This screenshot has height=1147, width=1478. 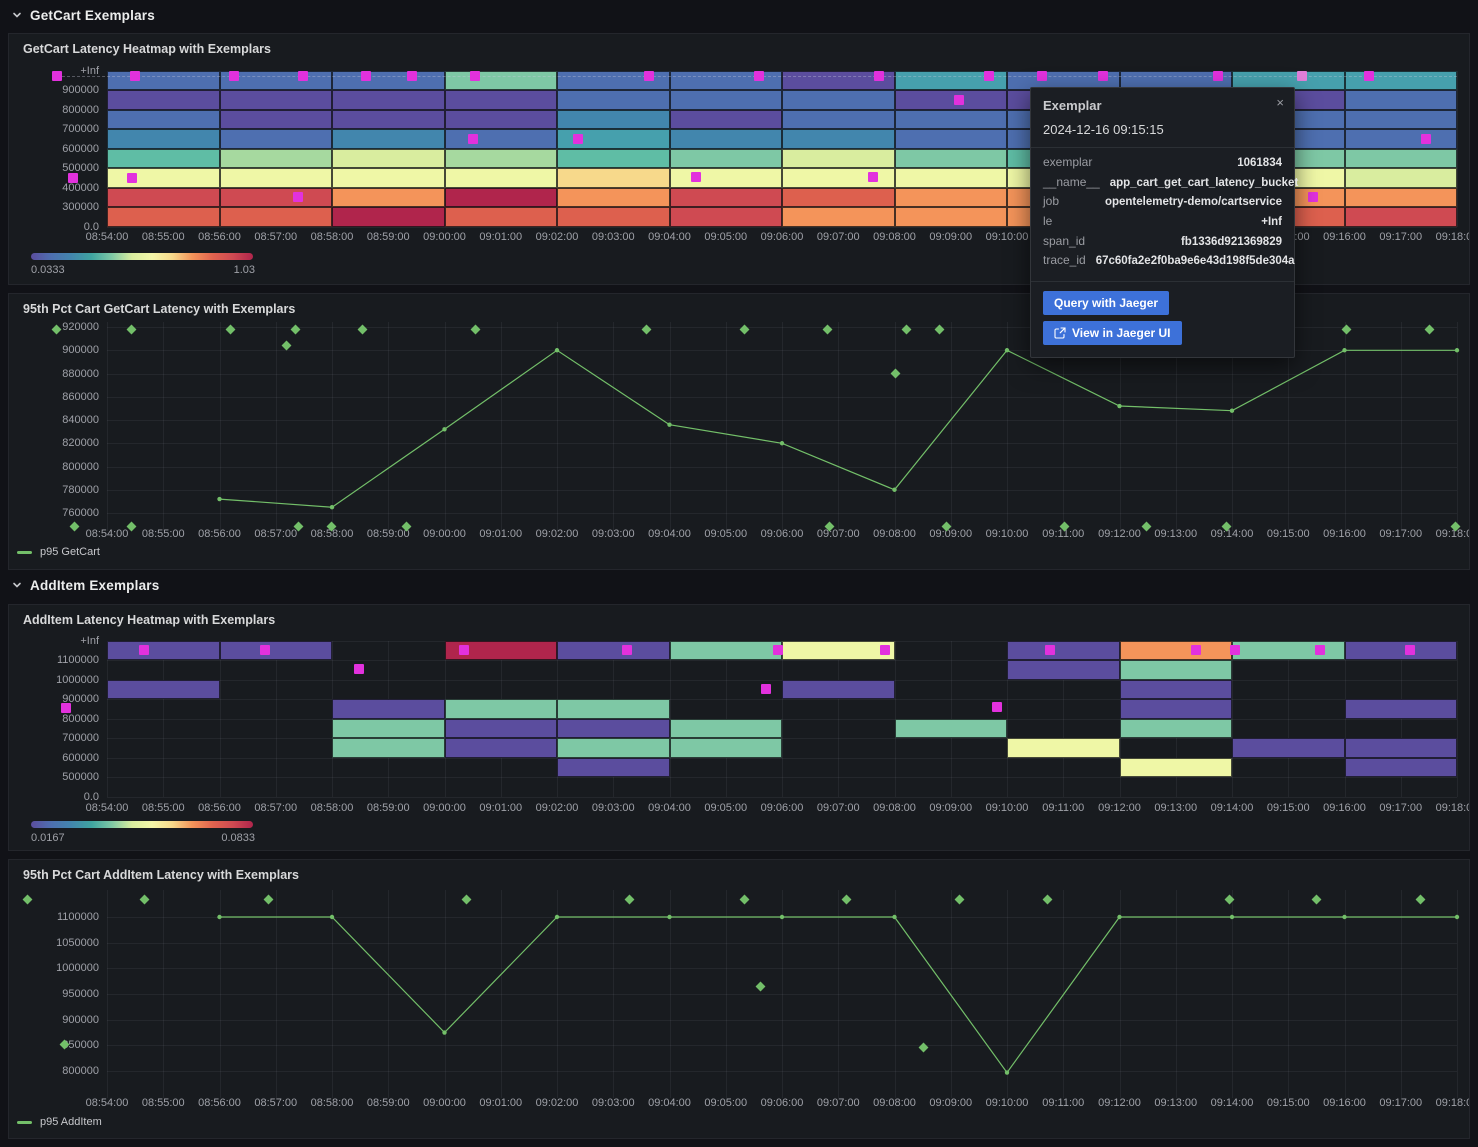 I want to click on series-legend: p95 GetCart, so click(x=58, y=552).